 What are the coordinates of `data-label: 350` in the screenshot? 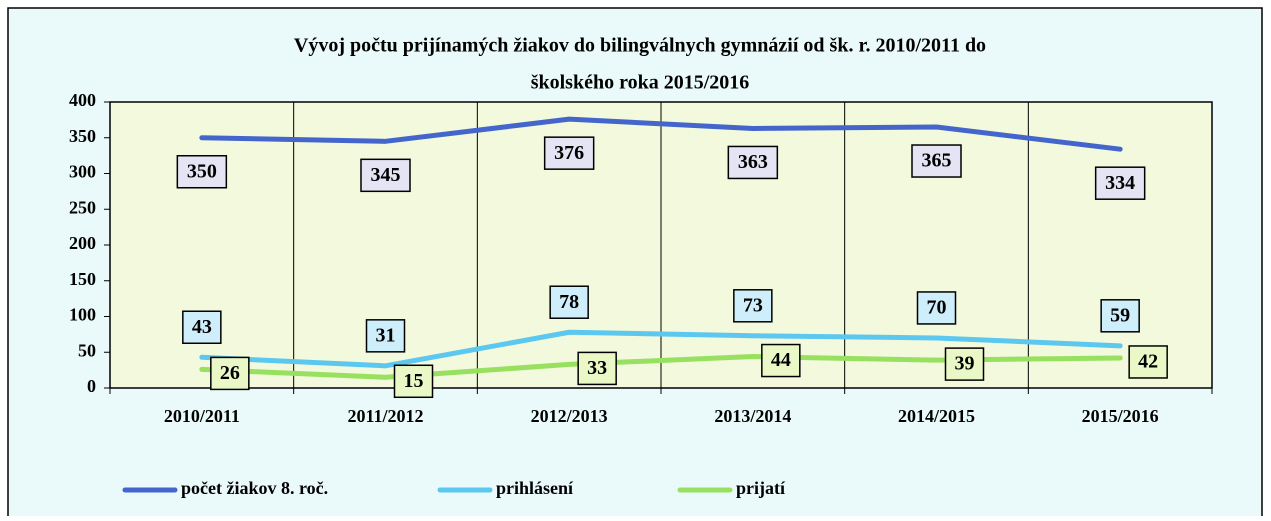 It's located at (202, 171).